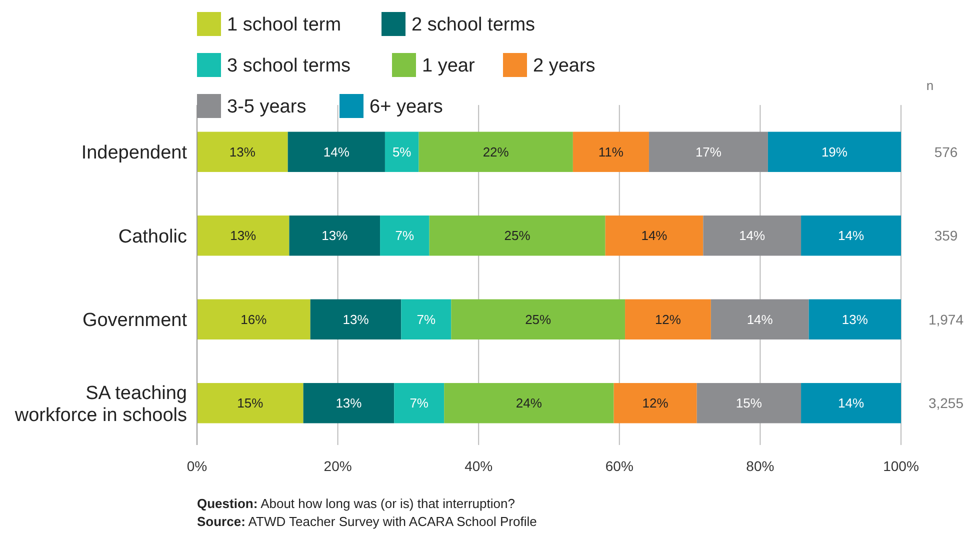 This screenshot has width=976, height=545. I want to click on text: 359, so click(946, 236).